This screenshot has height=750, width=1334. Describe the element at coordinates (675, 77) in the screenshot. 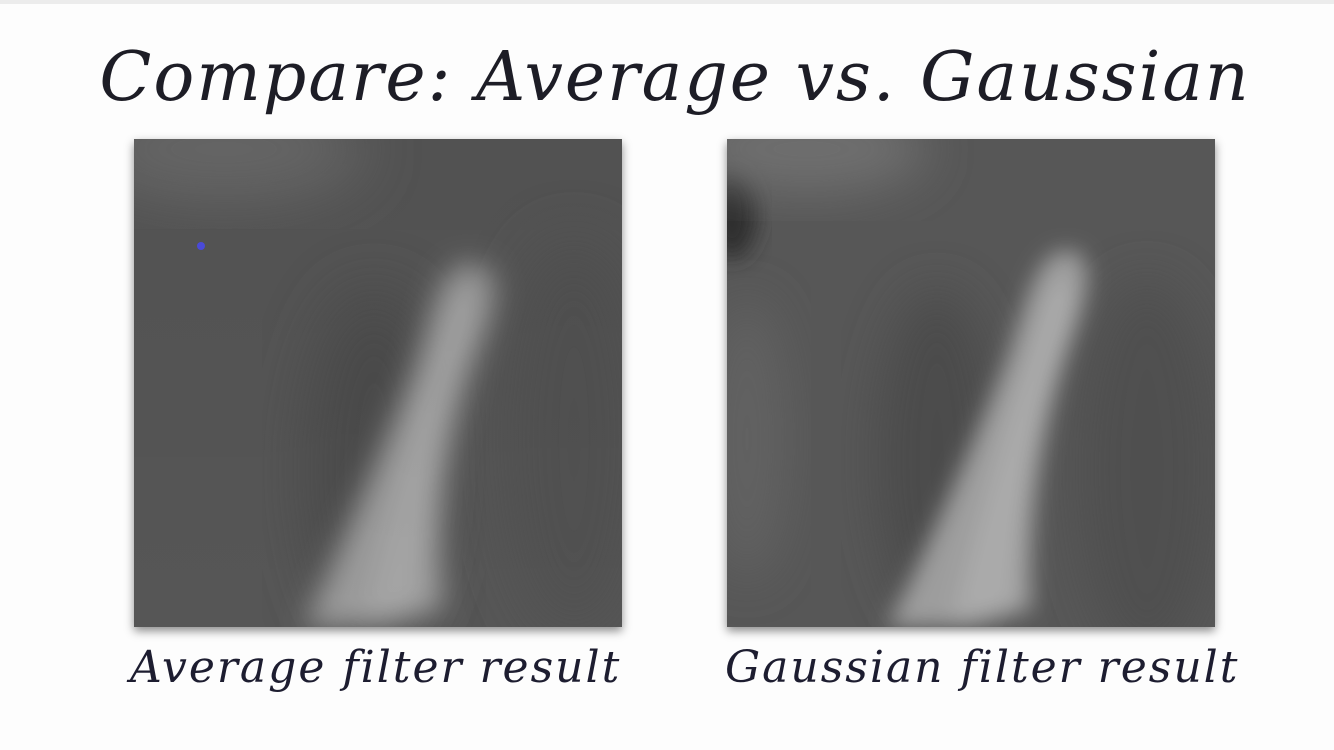

I see `slide-title: Compare: Average vs. Gaussian` at that location.